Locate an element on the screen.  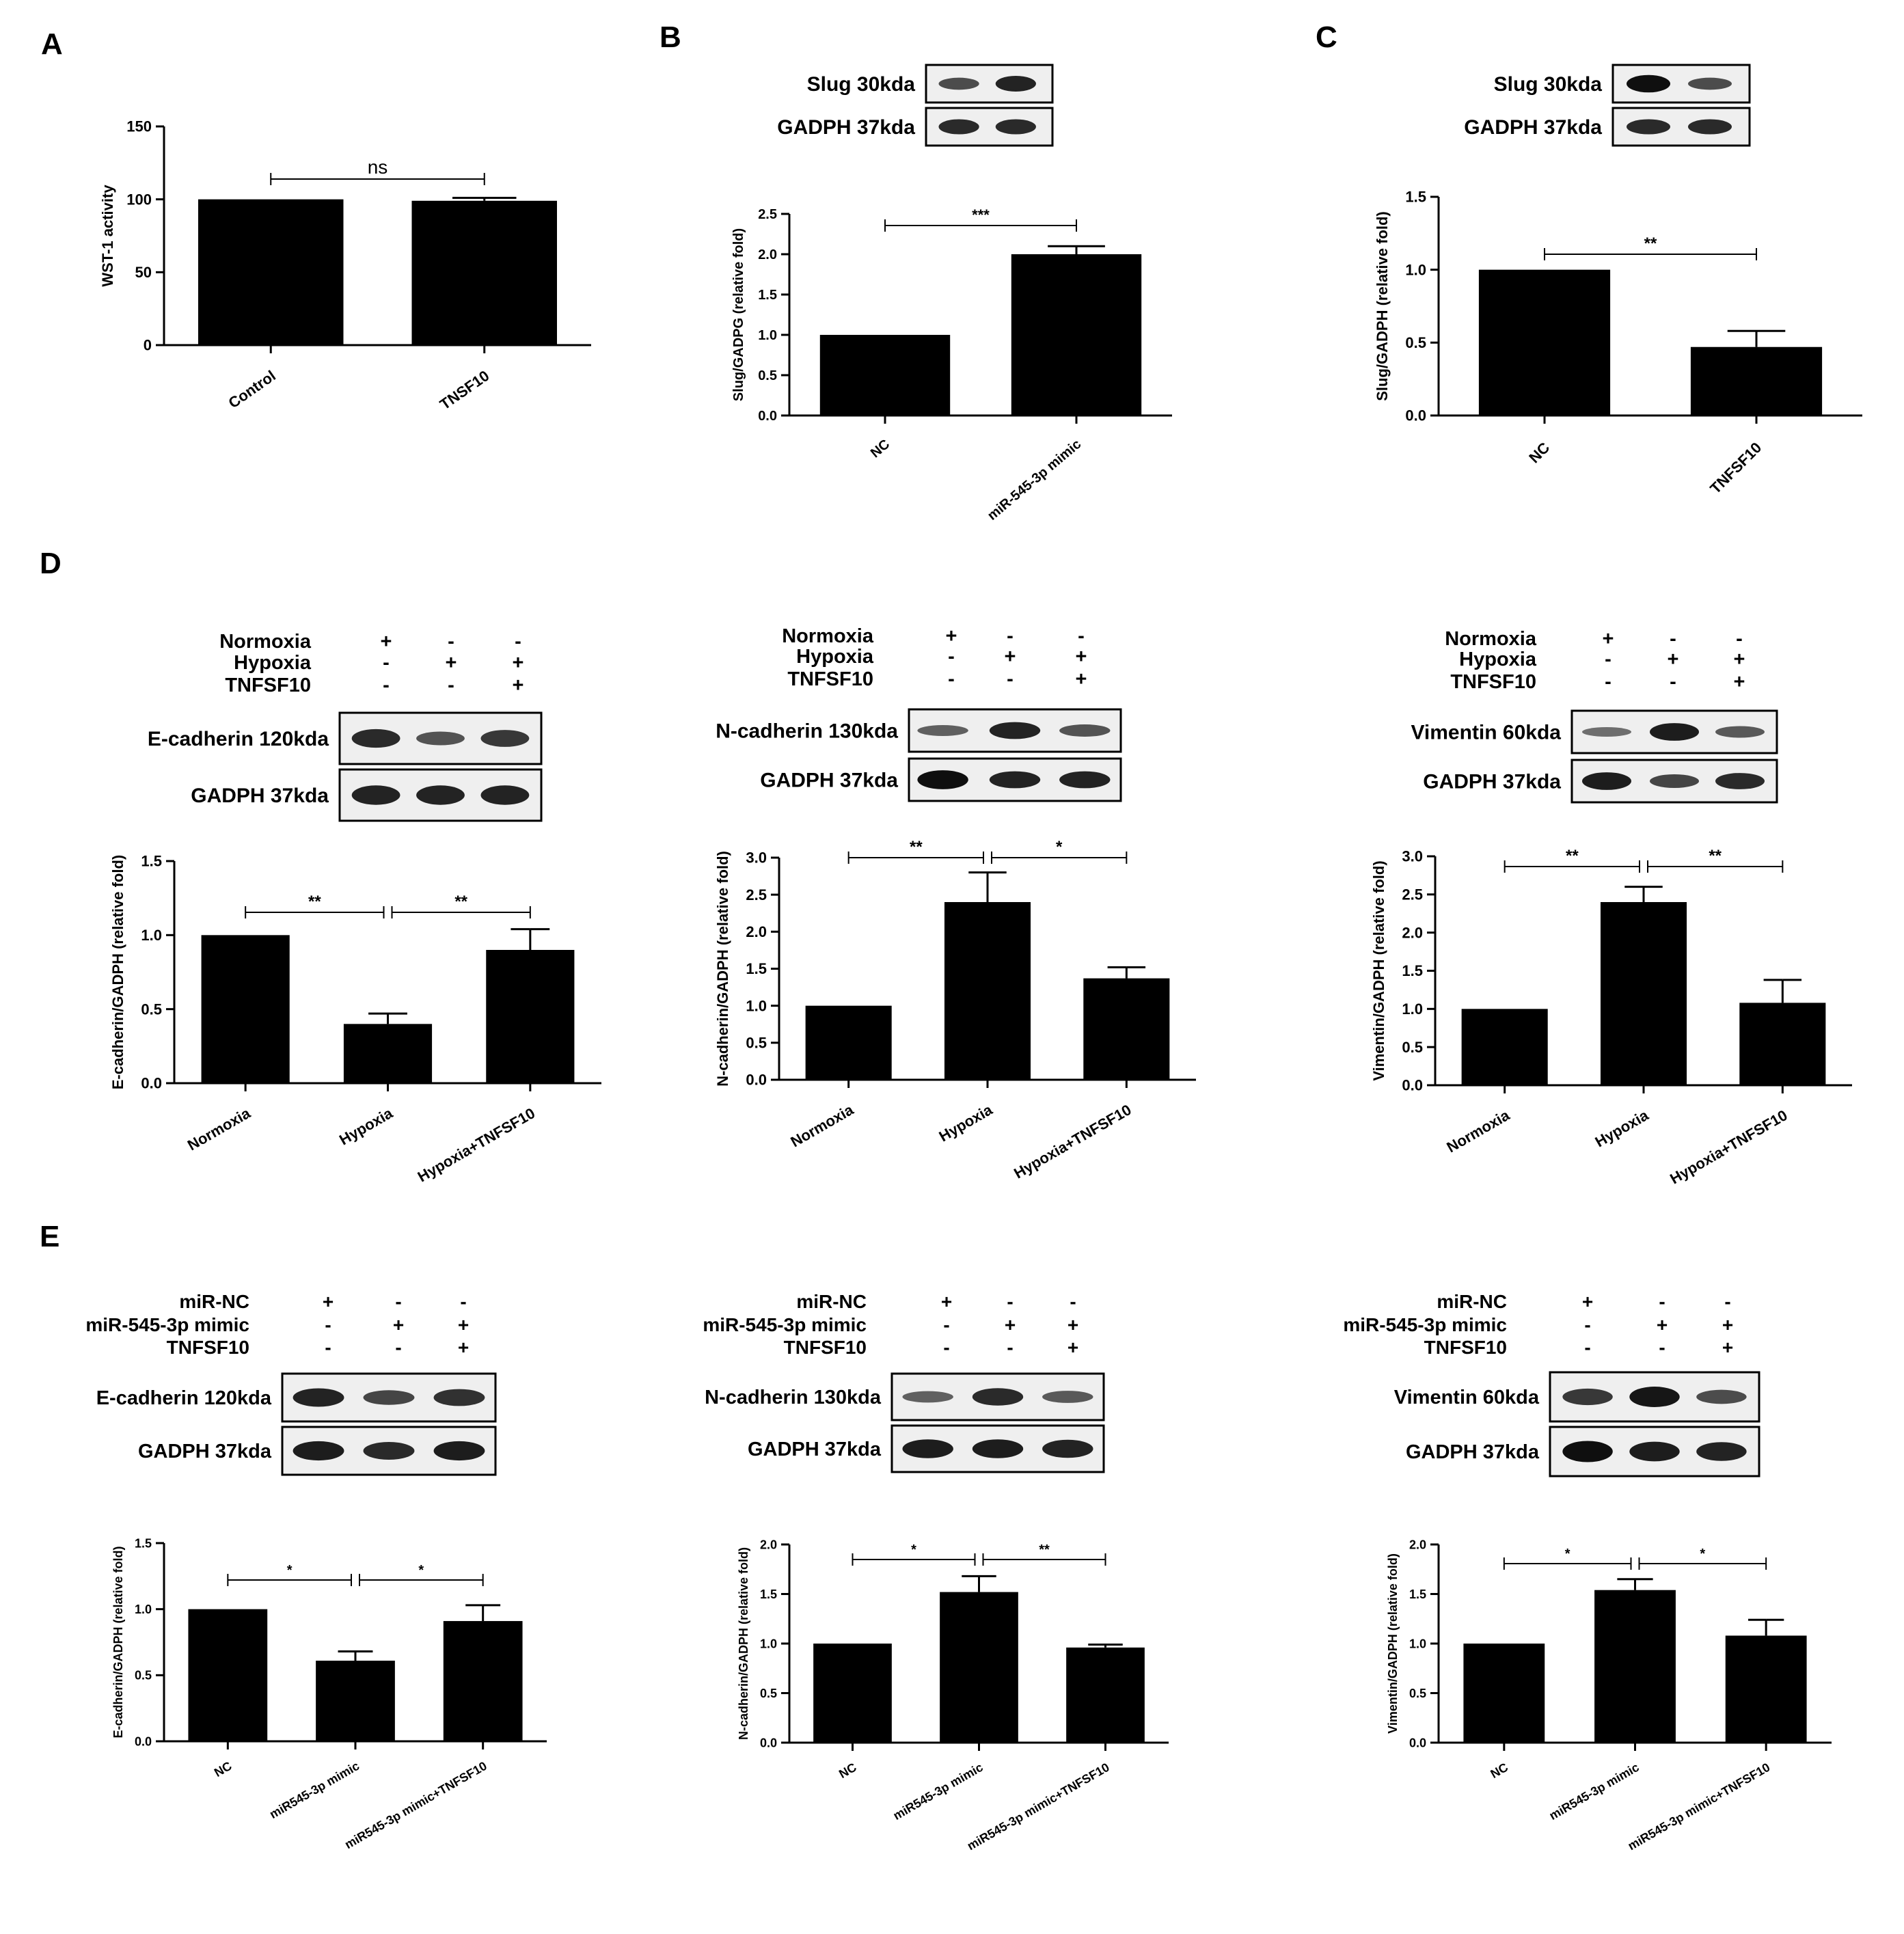
x-tick-label: miR545-3p mimic is located at coordinates (1594, 1791).